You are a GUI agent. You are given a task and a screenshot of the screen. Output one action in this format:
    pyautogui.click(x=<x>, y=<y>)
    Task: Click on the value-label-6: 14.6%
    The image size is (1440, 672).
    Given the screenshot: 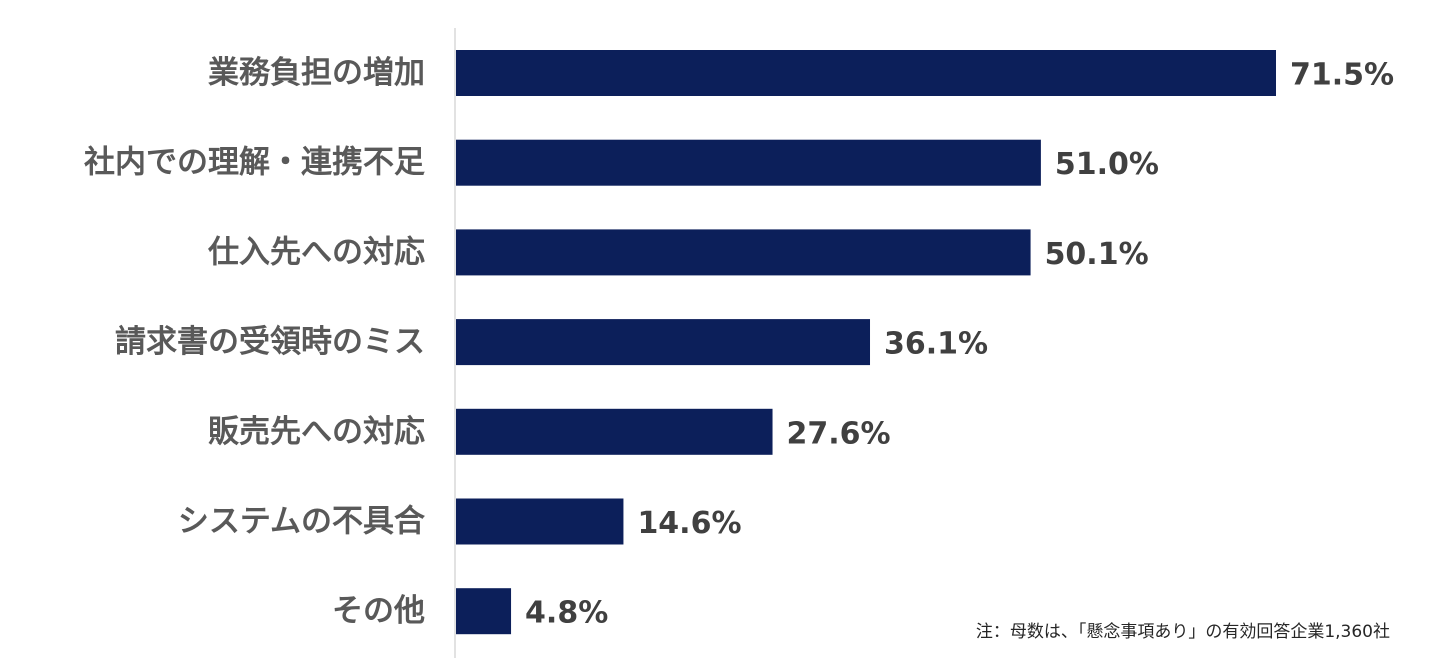 What is the action you would take?
    pyautogui.click(x=689, y=523)
    